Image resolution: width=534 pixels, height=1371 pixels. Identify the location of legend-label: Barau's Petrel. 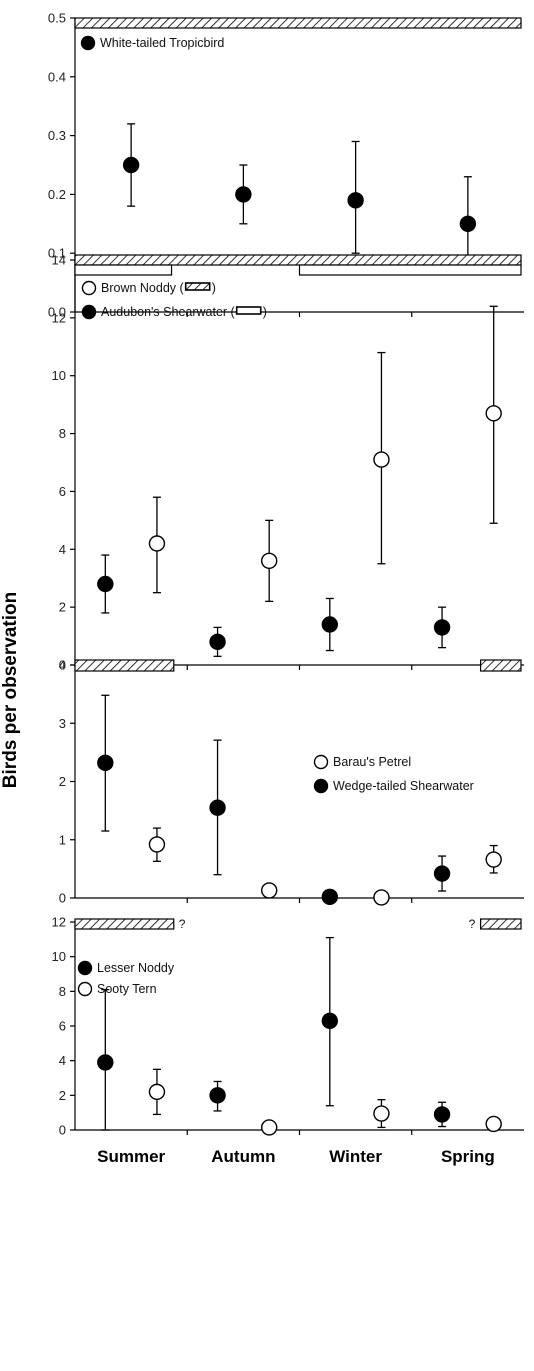
(372, 762).